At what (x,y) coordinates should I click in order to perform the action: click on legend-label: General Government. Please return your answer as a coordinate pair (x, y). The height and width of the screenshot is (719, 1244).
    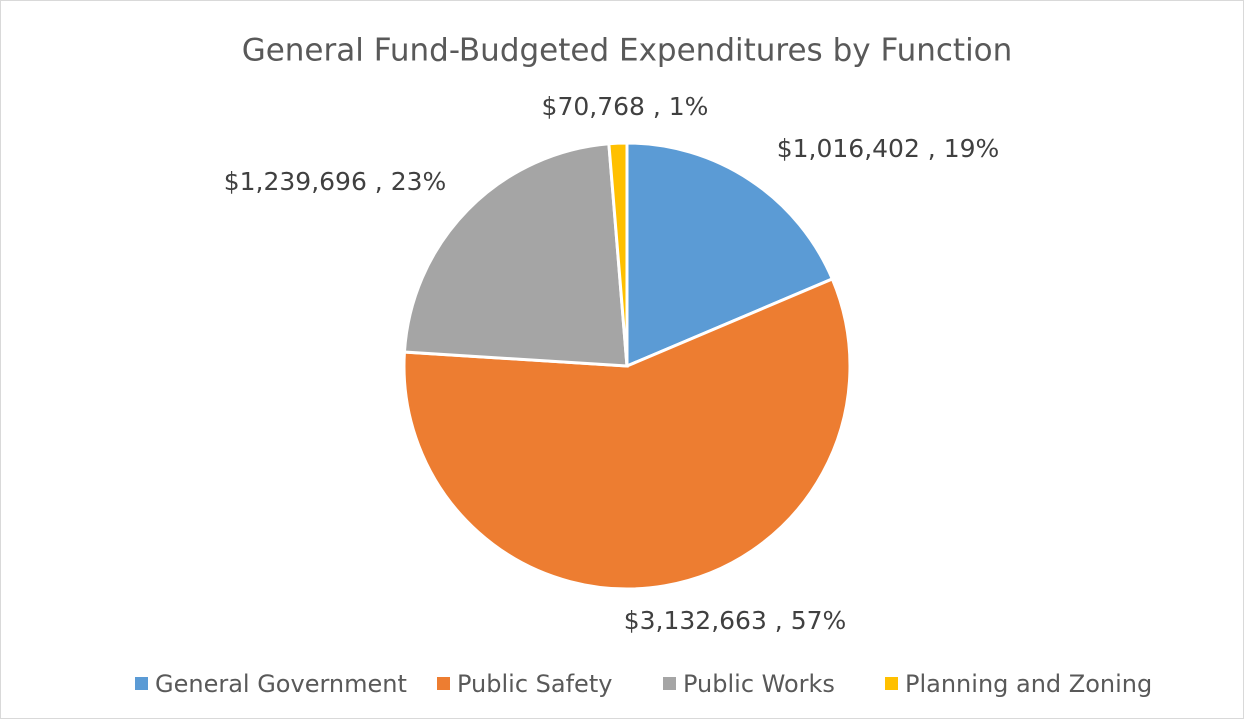
    Looking at the image, I should click on (281, 684).